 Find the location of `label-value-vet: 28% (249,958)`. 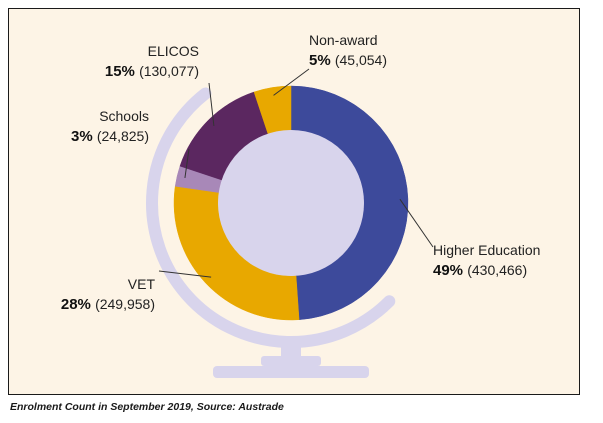

label-value-vet: 28% (249,958) is located at coordinates (108, 304).